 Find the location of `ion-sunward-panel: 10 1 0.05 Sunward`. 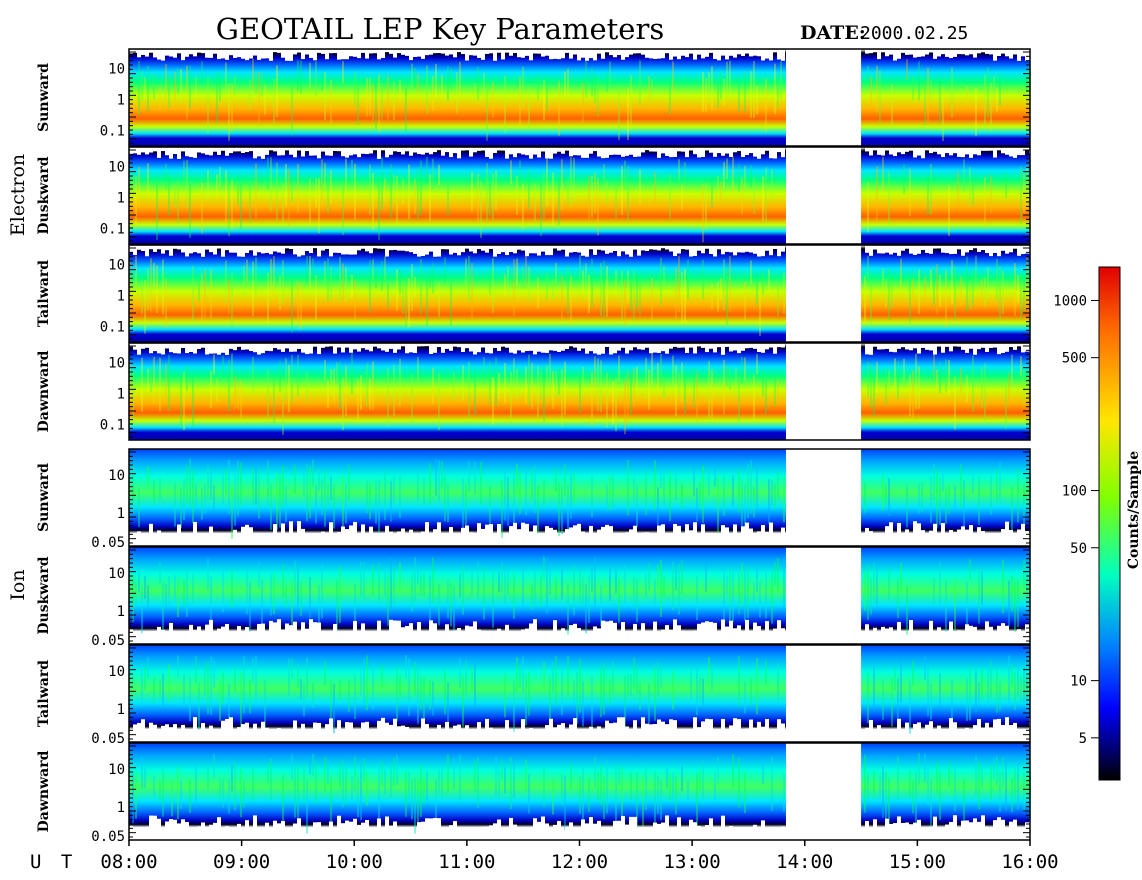

ion-sunward-panel: 10 1 0.05 Sunward is located at coordinates (534, 499).